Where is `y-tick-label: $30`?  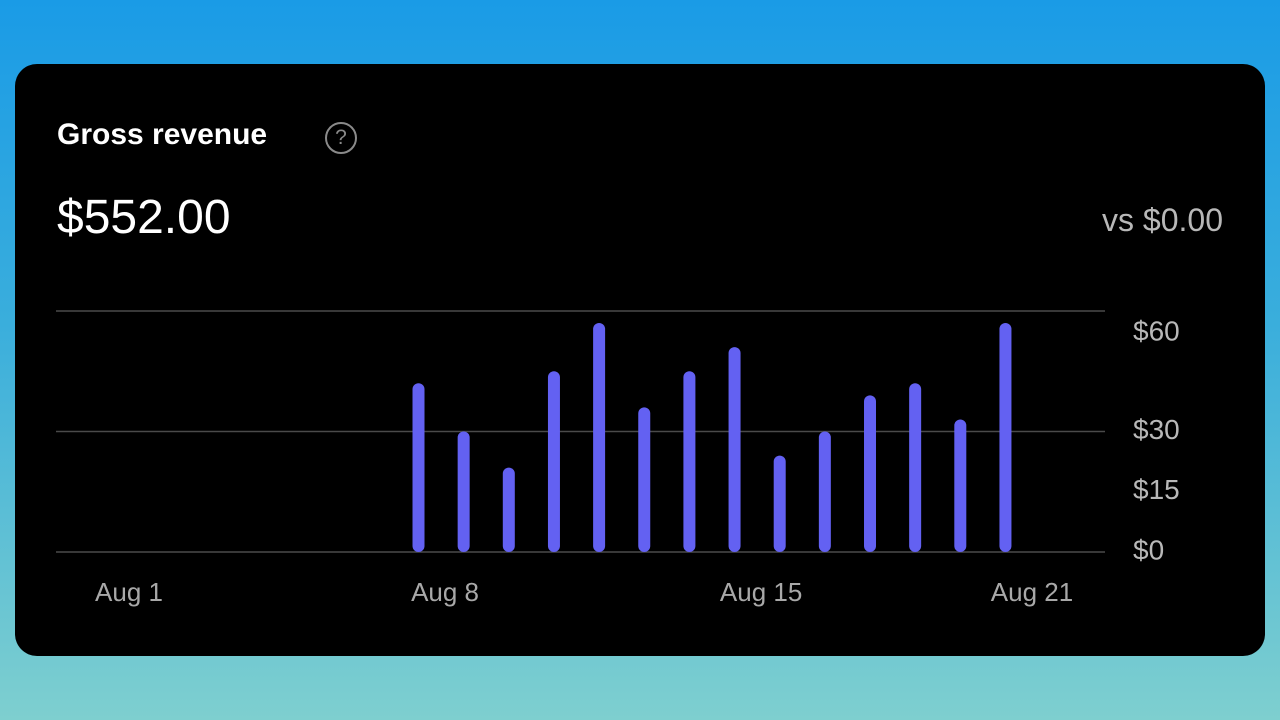 y-tick-label: $30 is located at coordinates (1156, 429).